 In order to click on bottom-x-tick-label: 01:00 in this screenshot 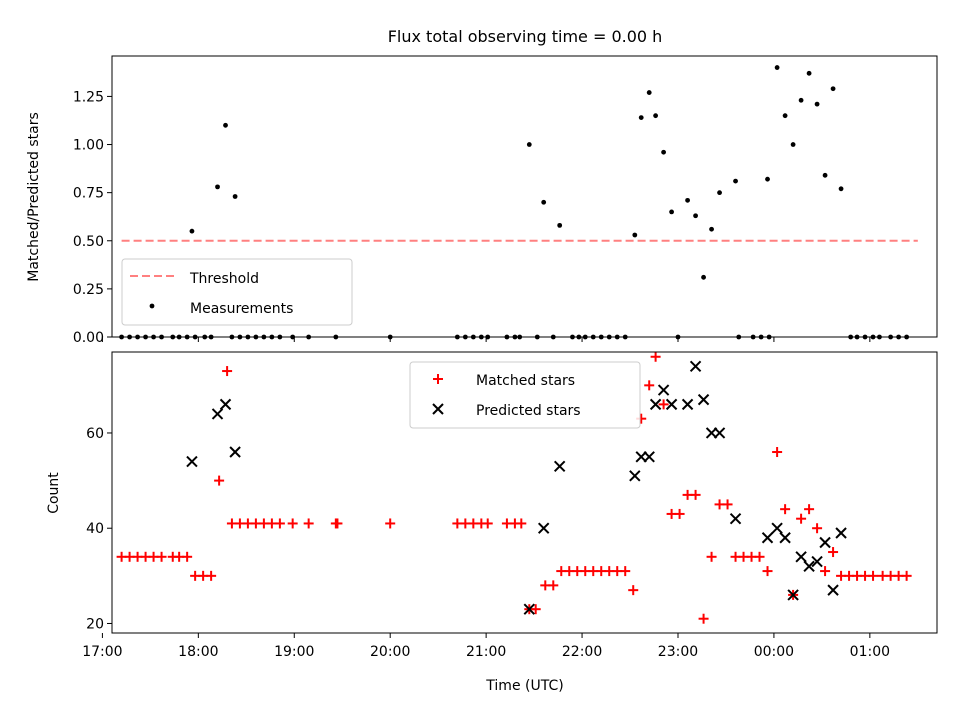, I will do `click(870, 652)`.